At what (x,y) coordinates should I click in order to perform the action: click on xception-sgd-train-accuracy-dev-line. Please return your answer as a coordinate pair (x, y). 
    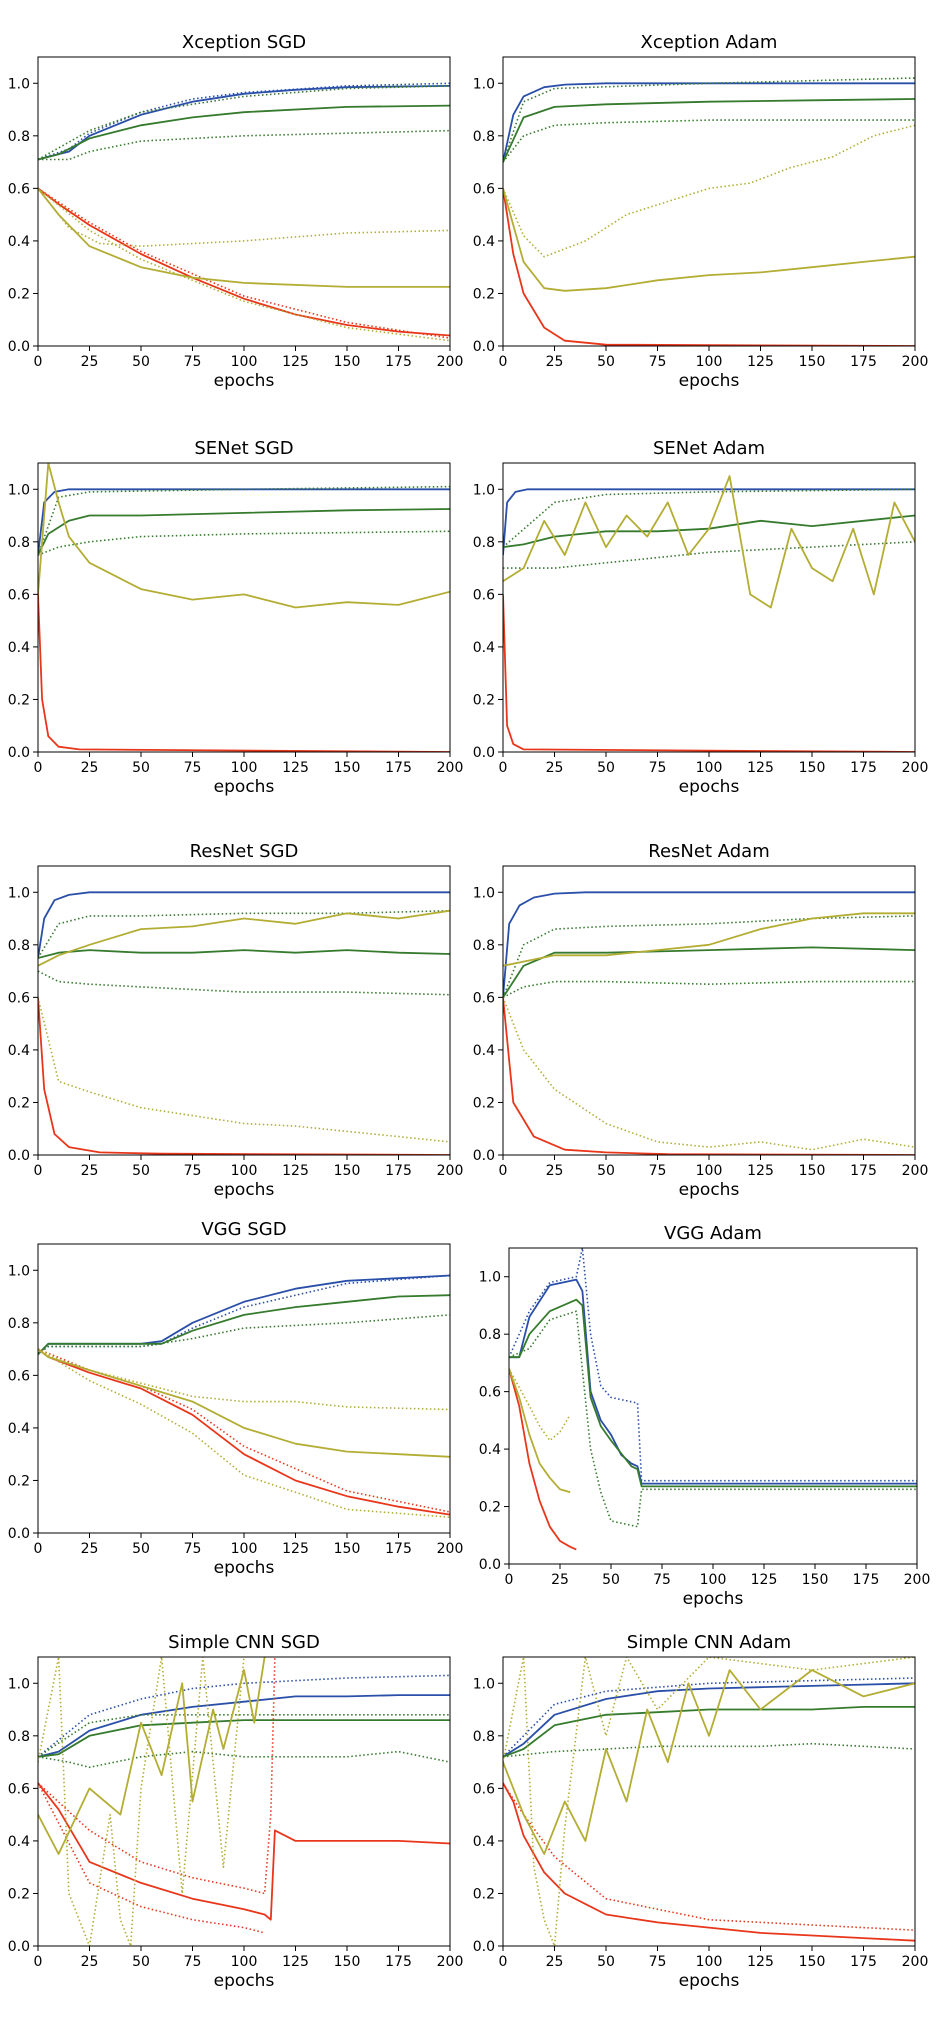
    Looking at the image, I should click on (244, 121).